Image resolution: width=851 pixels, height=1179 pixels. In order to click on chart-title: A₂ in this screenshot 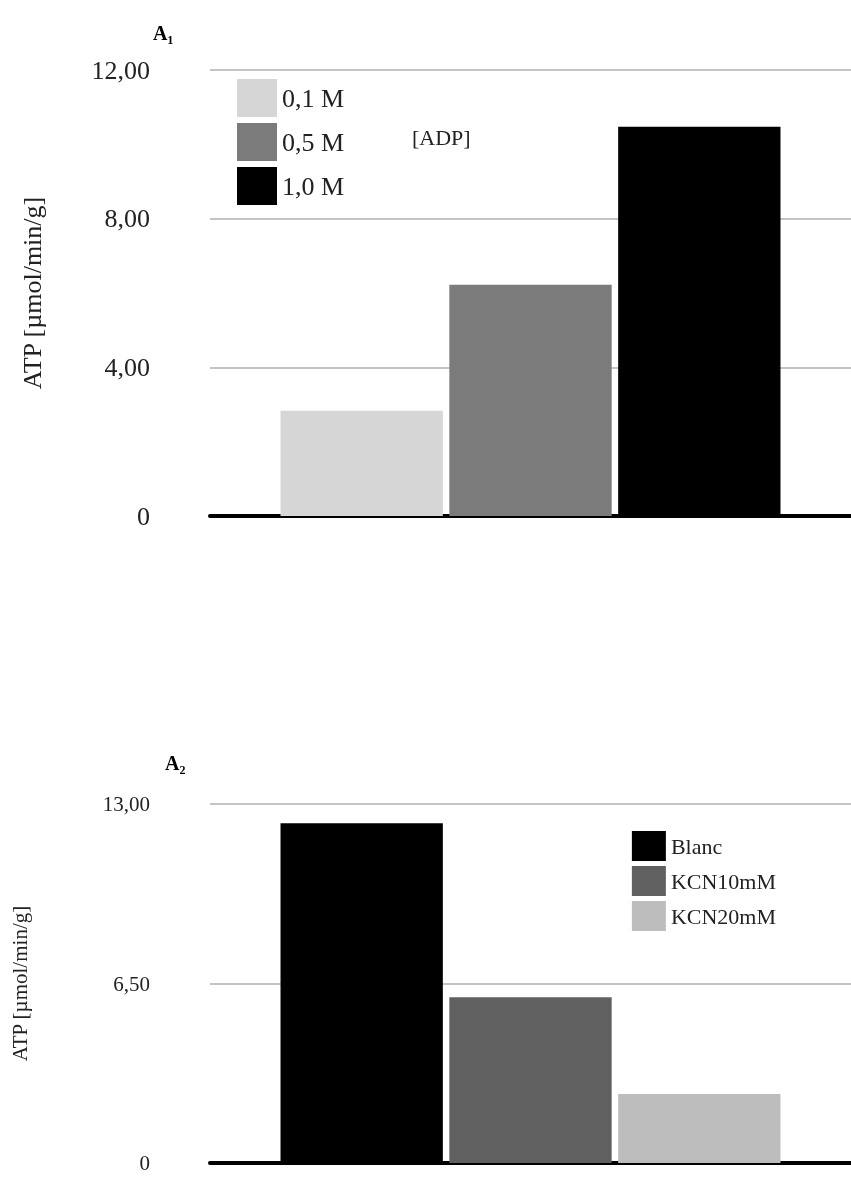, I will do `click(175, 763)`.